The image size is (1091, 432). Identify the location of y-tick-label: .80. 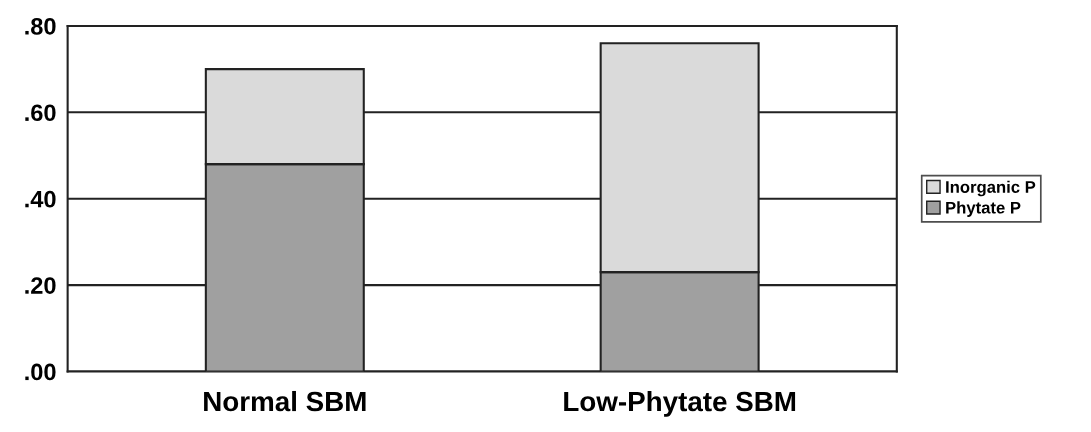
(40, 26).